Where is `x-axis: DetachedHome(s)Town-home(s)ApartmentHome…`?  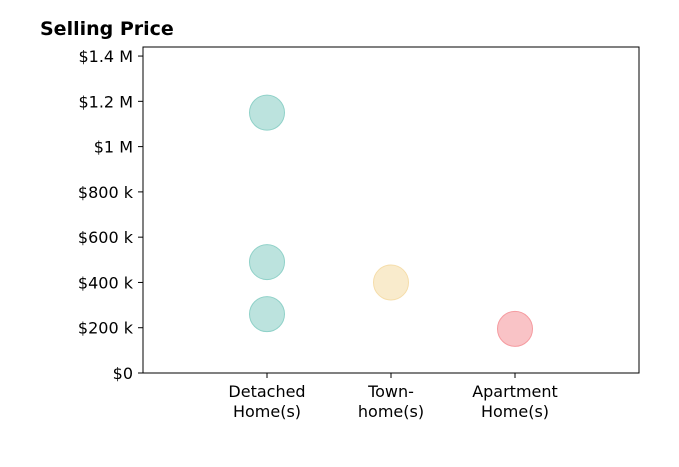
x-axis: DetachedHome(s)Town-home(s)ApartmentHome… is located at coordinates (393, 397).